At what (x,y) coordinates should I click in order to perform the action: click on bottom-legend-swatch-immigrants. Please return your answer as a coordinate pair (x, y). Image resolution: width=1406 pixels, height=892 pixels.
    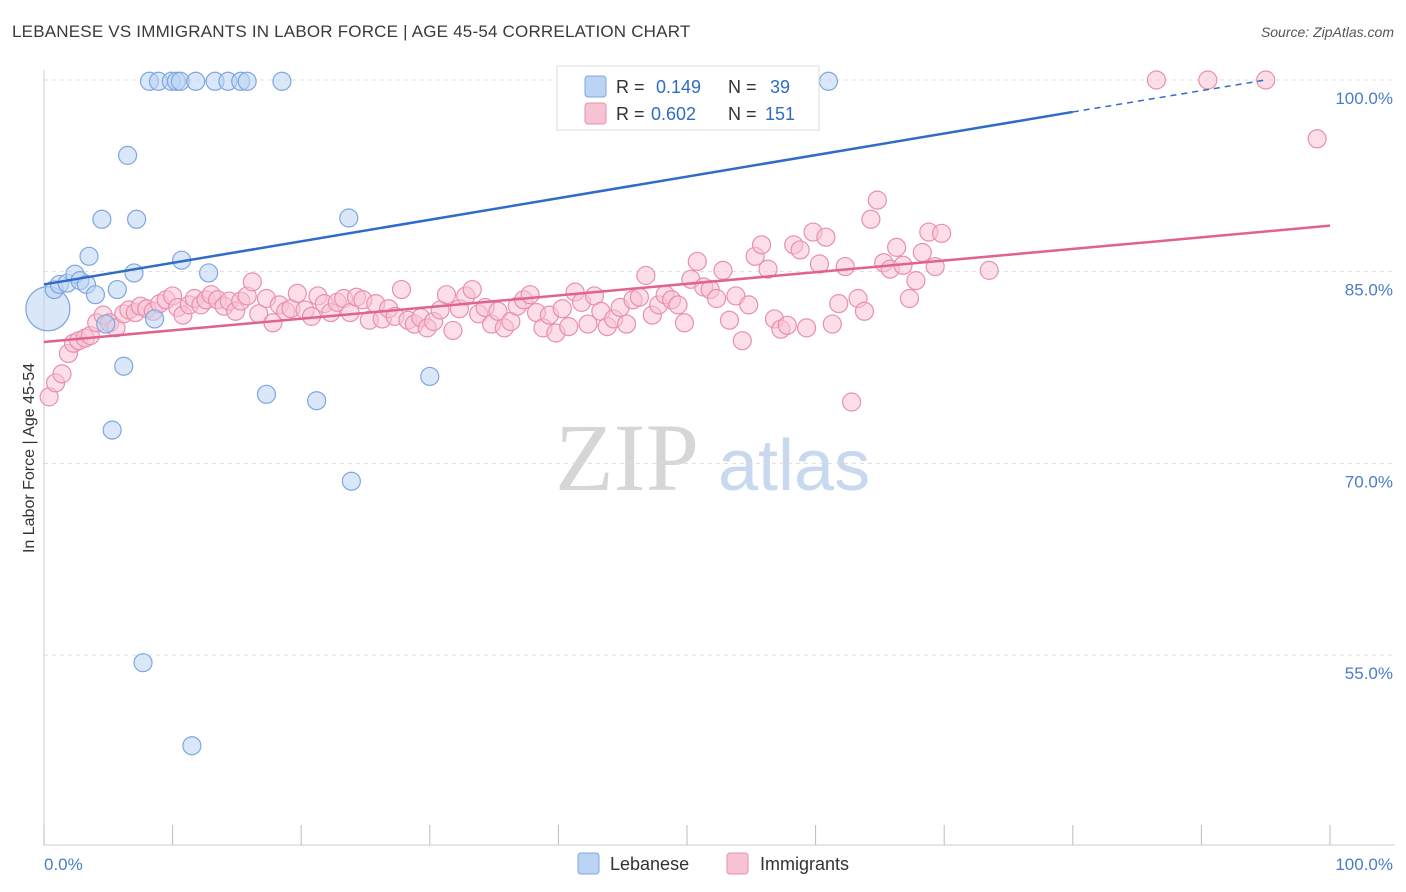
    Looking at the image, I should click on (737, 863).